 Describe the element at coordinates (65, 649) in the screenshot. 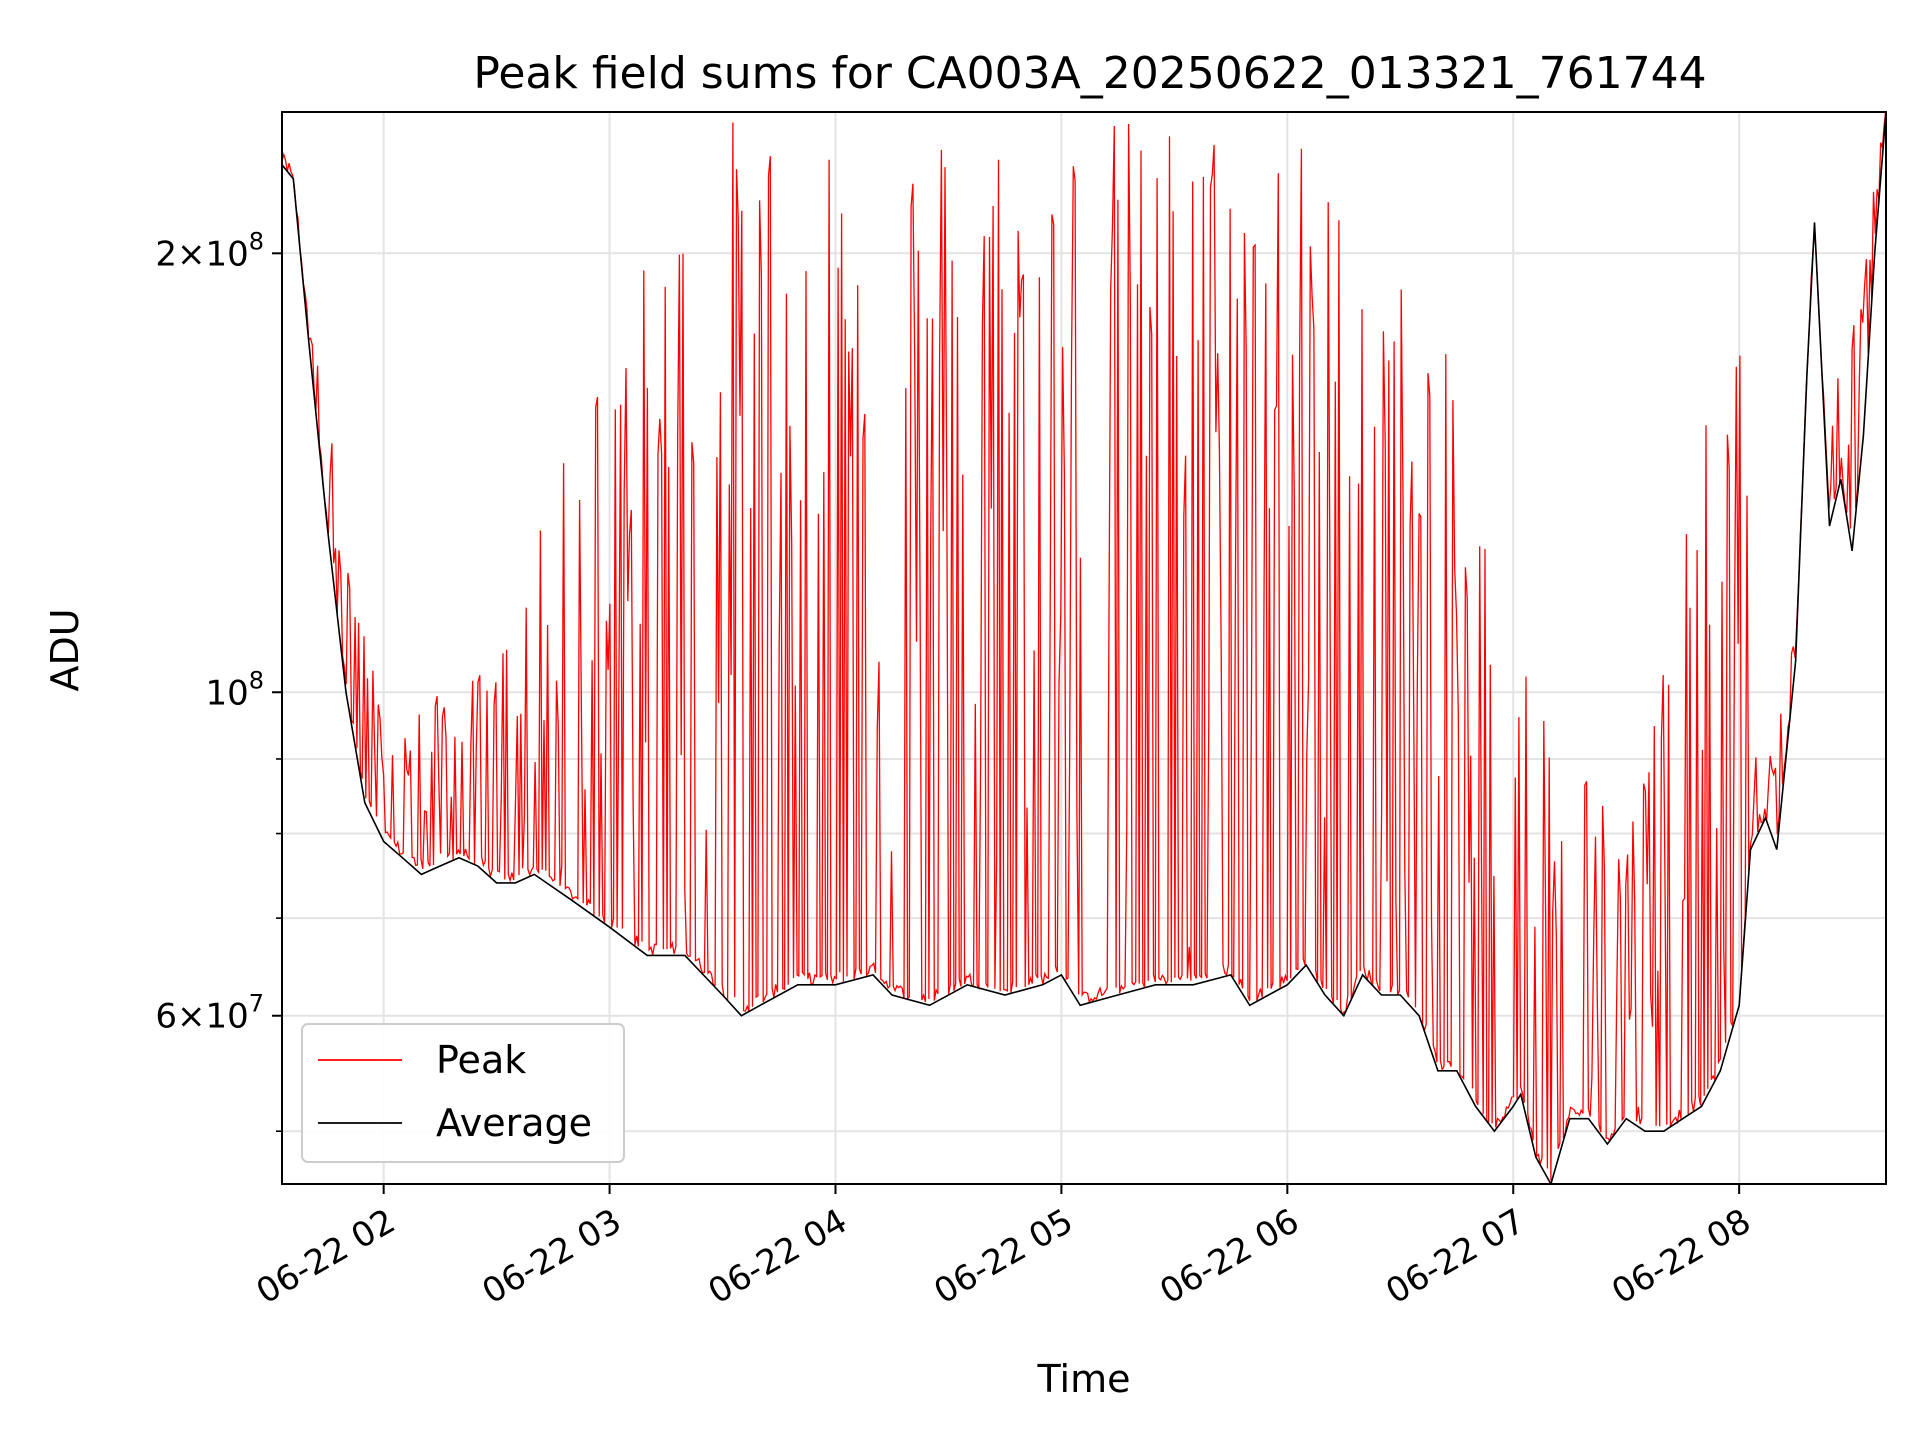

I see `y-axis-label: ADU` at that location.